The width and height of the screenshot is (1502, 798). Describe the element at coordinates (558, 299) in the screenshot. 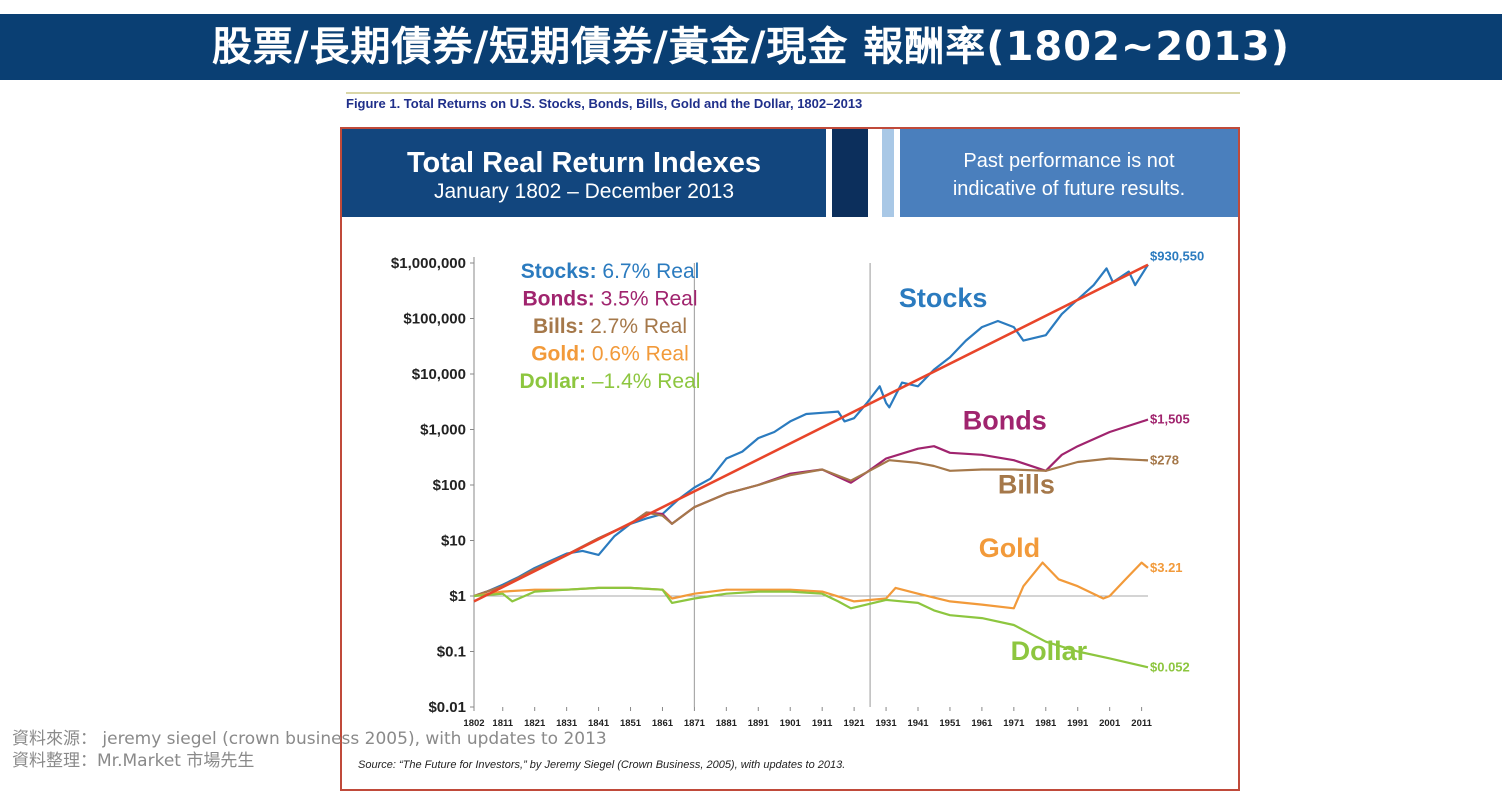

I see `legend-series-name: Bonds:` at that location.